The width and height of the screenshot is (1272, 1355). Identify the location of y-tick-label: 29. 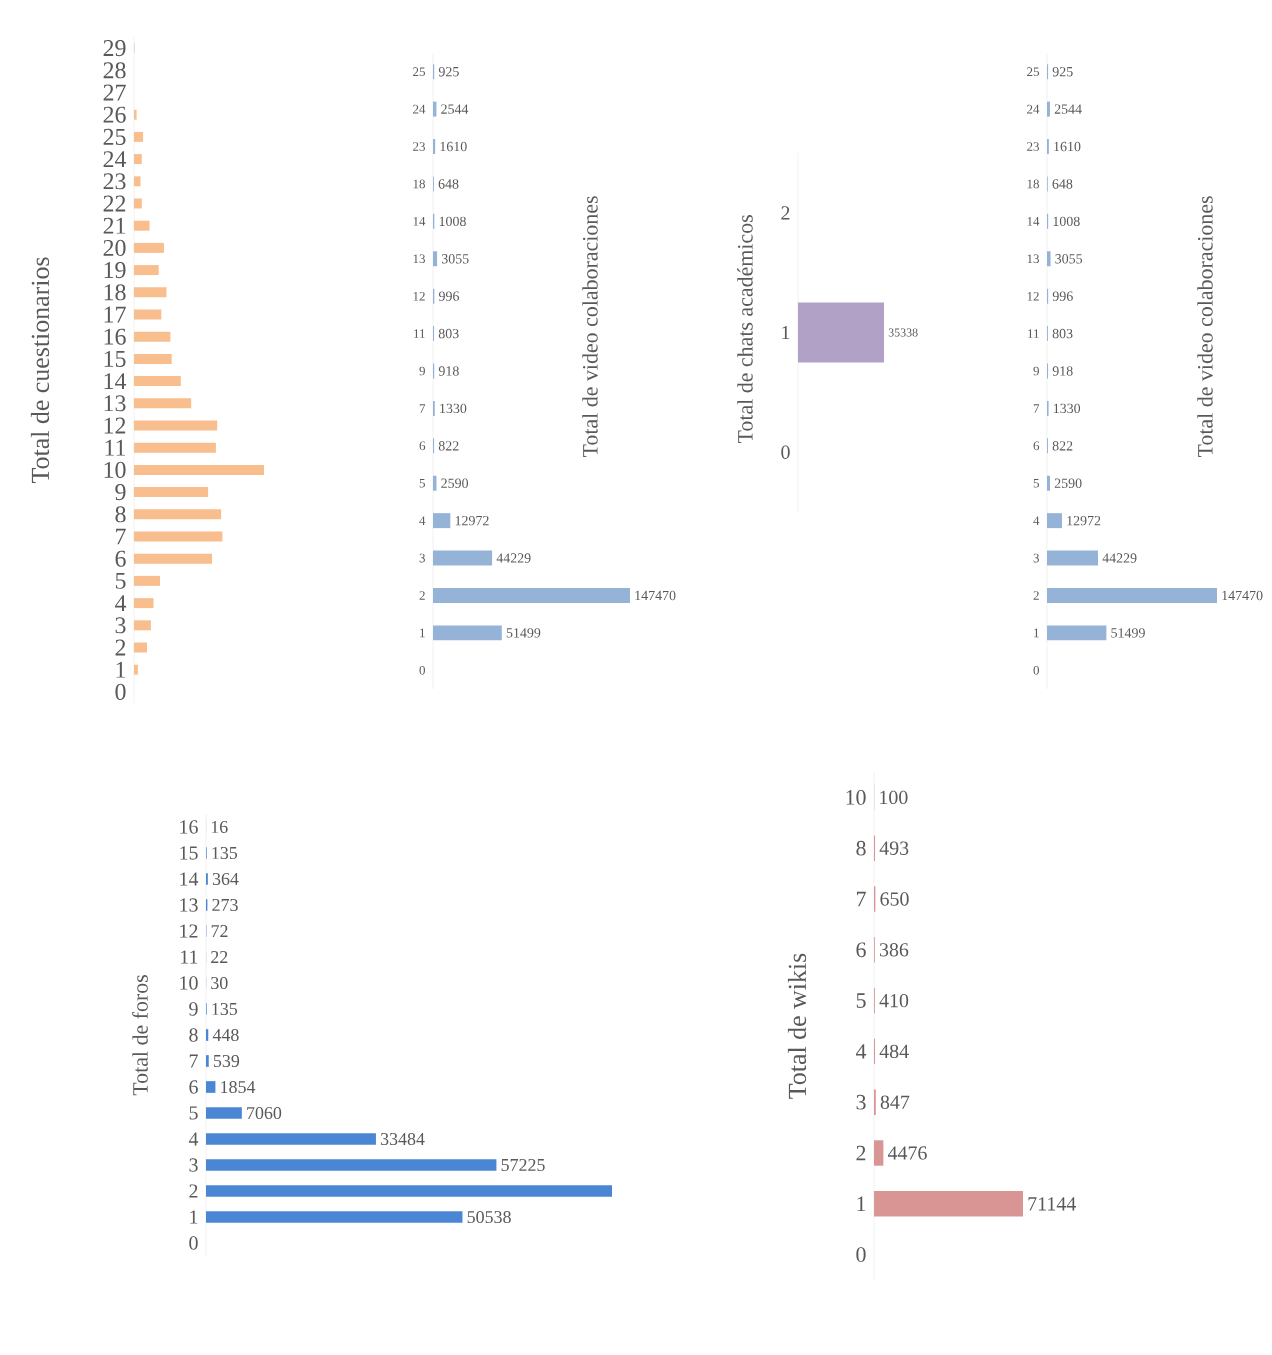
(114, 48).